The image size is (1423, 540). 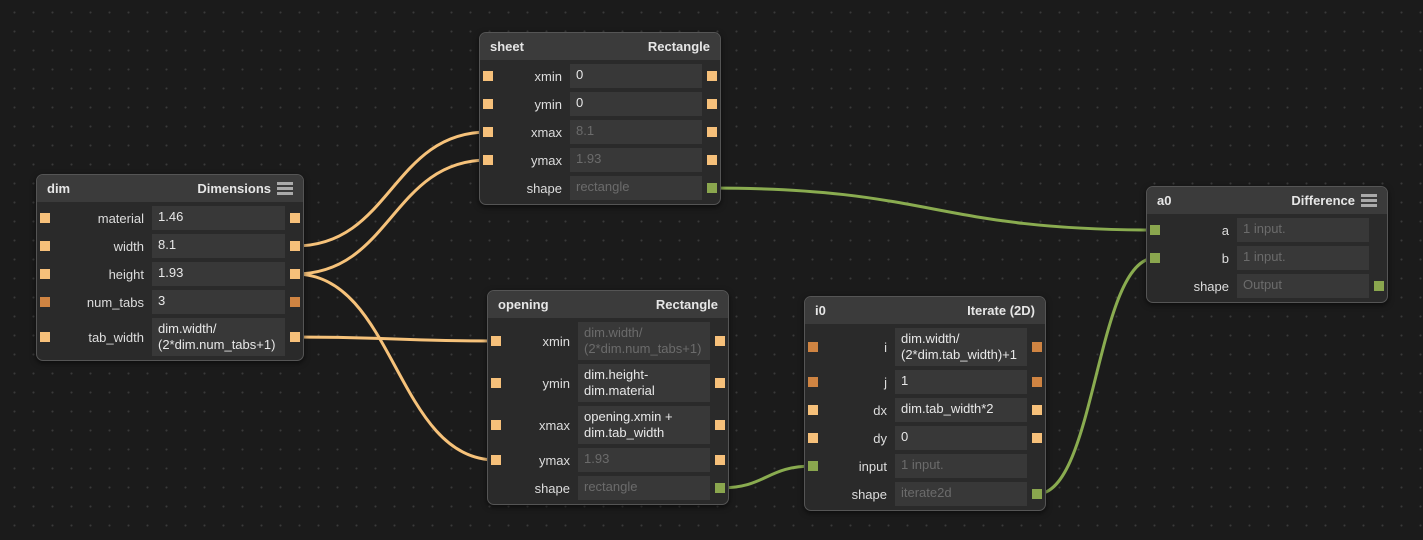 What do you see at coordinates (218, 302) in the screenshot?
I see `param-value-field: 3` at bounding box center [218, 302].